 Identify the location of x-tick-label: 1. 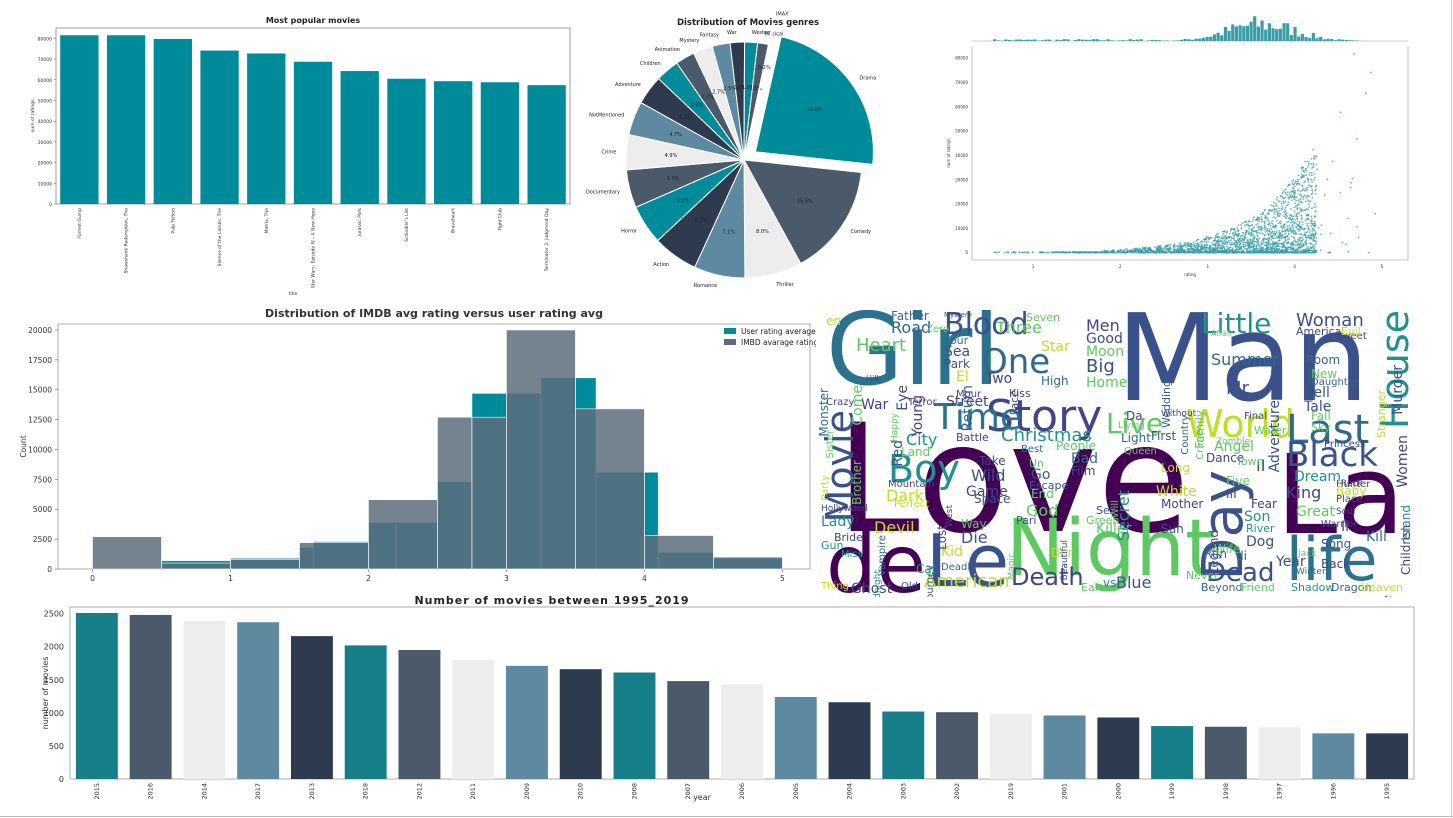
(230, 578).